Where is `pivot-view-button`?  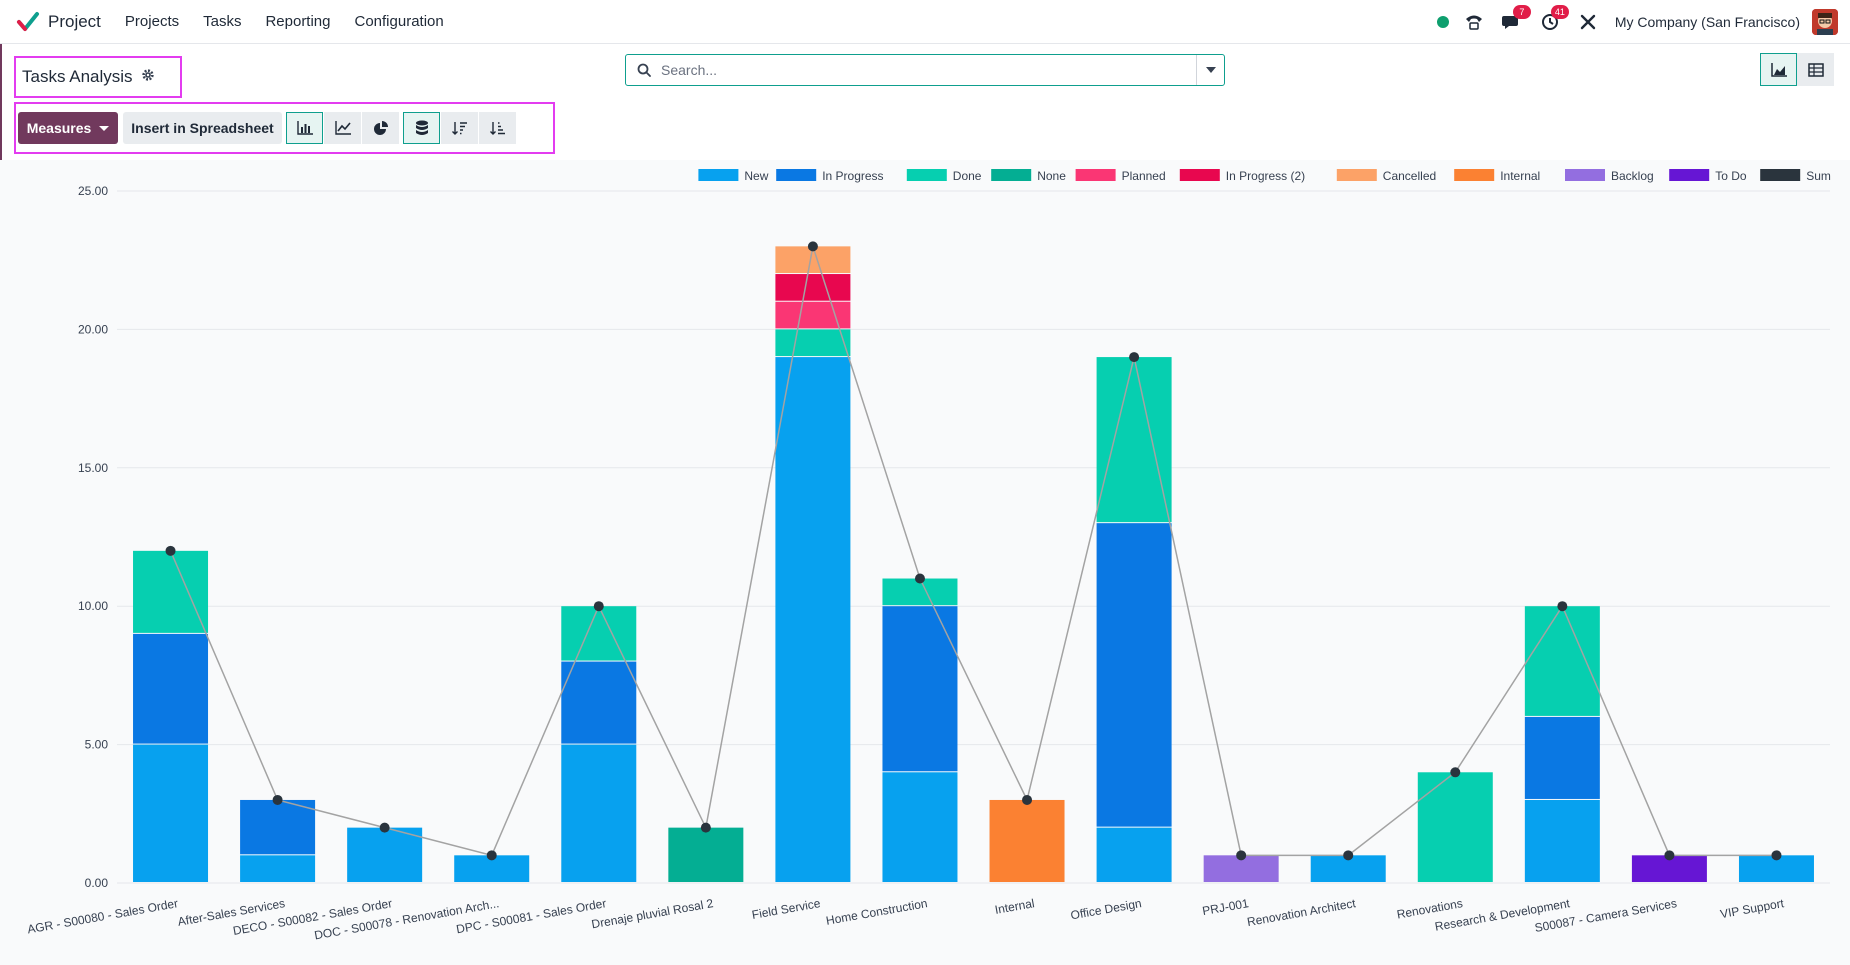 pivot-view-button is located at coordinates (1815, 69).